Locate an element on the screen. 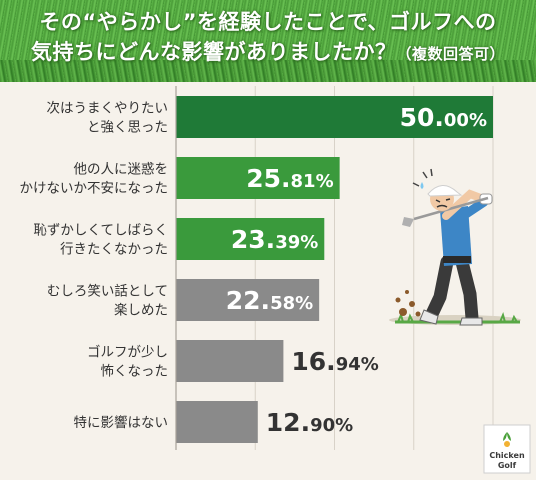  category-label: むしろ笑い話として is located at coordinates (107, 291).